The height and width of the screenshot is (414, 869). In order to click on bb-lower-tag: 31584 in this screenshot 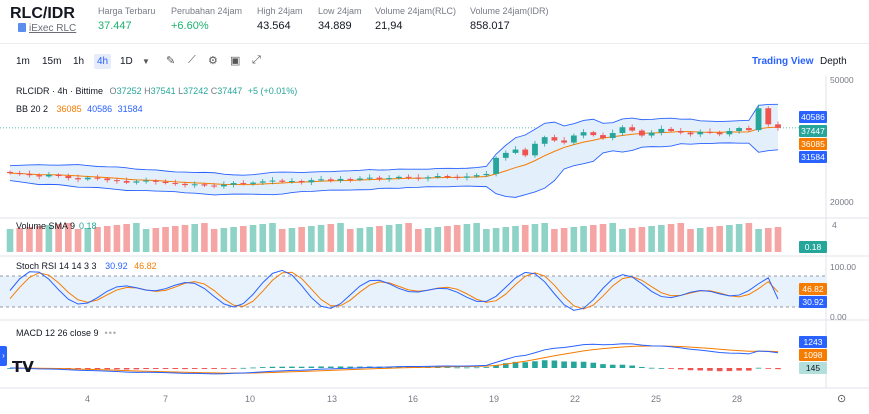, I will do `click(813, 157)`.